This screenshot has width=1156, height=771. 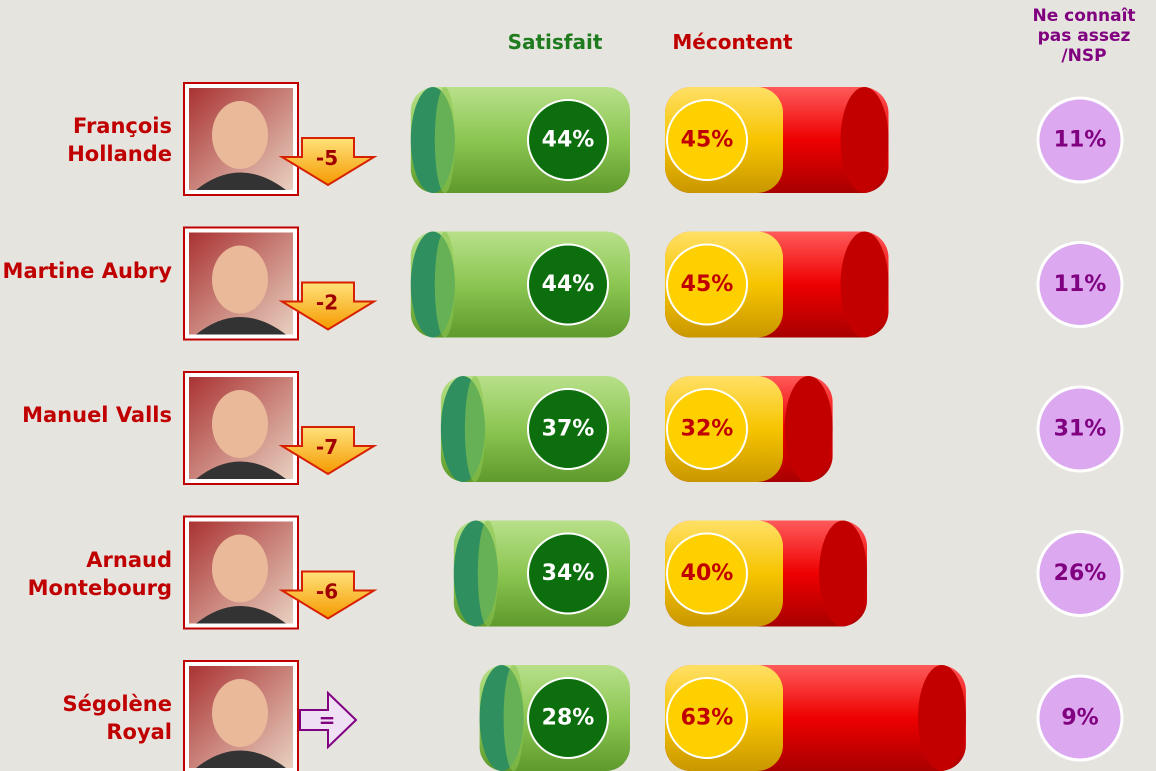 I want to click on legend-satisfait: Satisfait, so click(x=555, y=42).